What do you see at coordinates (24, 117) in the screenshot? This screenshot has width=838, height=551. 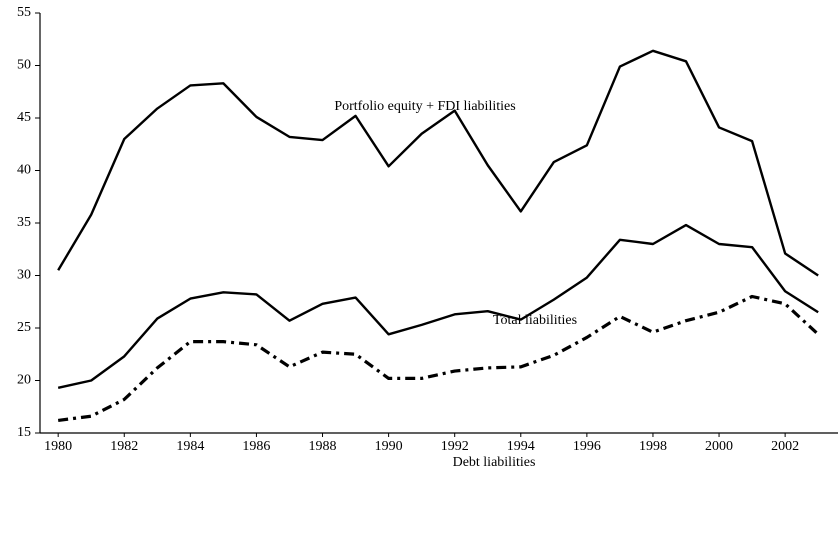 I see `y-tick-label: 45` at bounding box center [24, 117].